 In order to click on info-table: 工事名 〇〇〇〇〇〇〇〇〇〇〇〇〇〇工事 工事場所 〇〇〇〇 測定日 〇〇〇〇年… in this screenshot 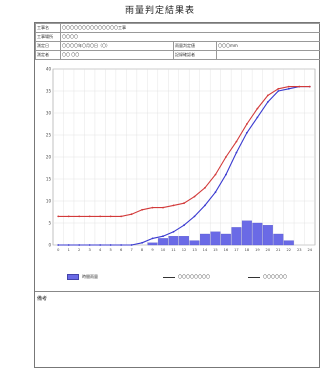, I will do `click(177, 41)`.